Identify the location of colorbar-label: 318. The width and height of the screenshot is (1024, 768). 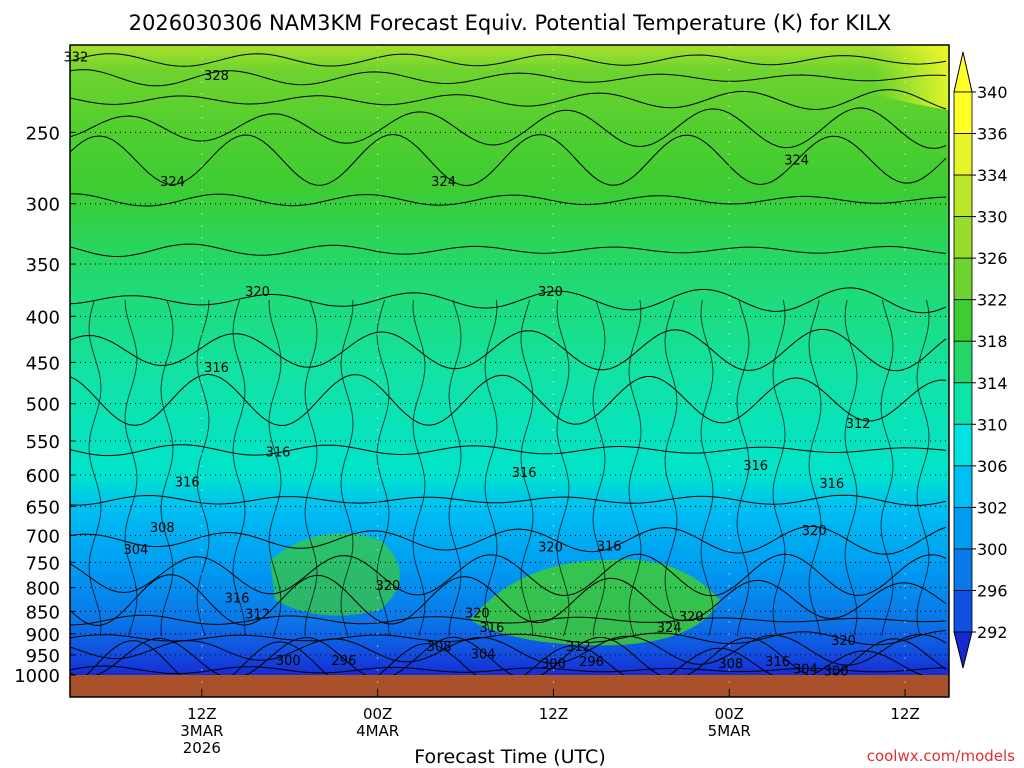
(992, 341).